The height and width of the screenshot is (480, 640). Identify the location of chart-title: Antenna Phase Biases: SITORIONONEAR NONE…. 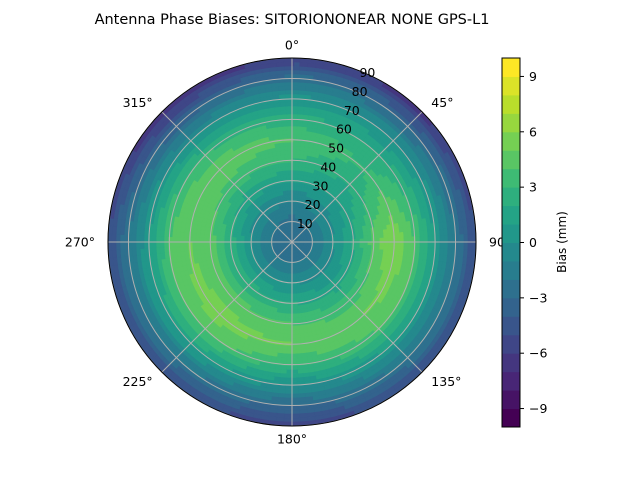
(292, 20).